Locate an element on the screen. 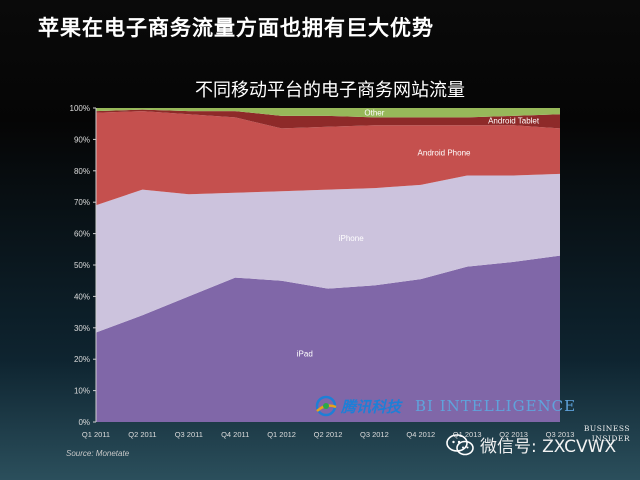  y-tick-label: 10% is located at coordinates (82, 391).